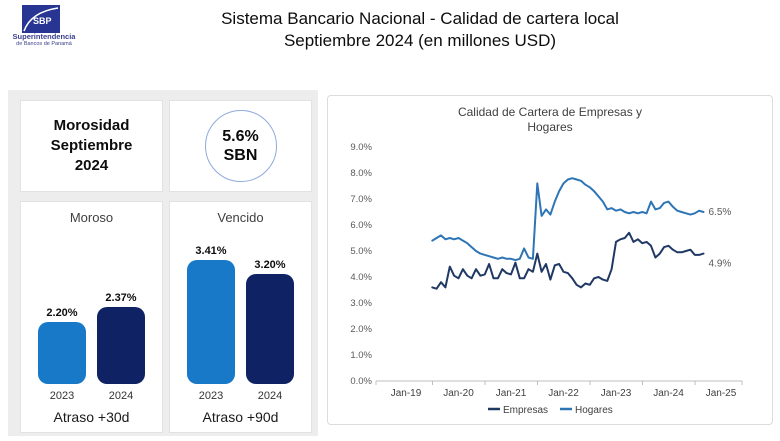  I want to click on series-end-label-hogares: 6.5%, so click(720, 212).